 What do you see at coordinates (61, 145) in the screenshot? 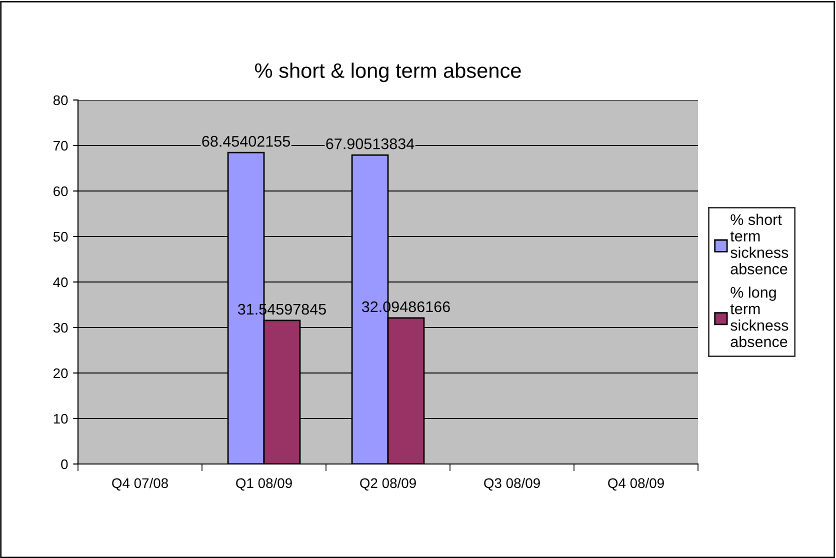
I see `y-tick-label: 70` at bounding box center [61, 145].